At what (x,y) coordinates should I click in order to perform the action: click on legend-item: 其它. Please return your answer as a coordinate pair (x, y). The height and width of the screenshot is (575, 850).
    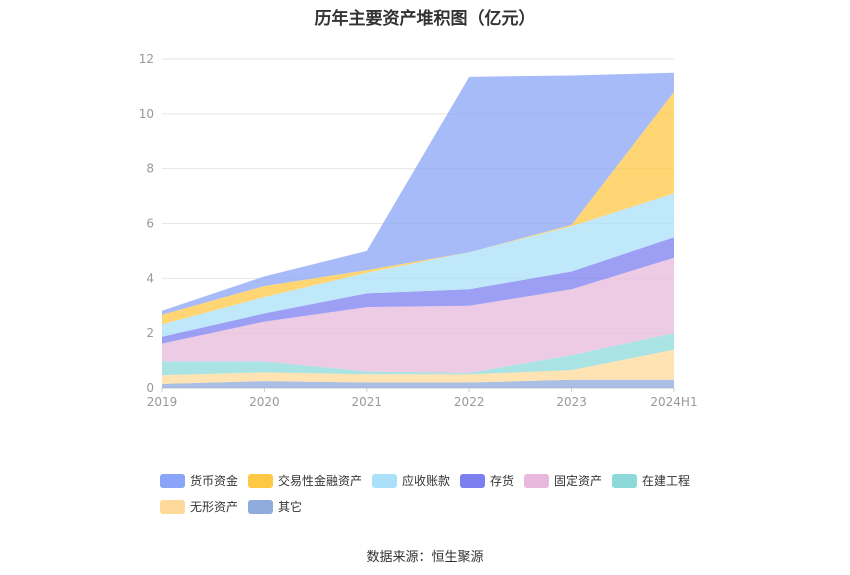
    Looking at the image, I should click on (275, 506).